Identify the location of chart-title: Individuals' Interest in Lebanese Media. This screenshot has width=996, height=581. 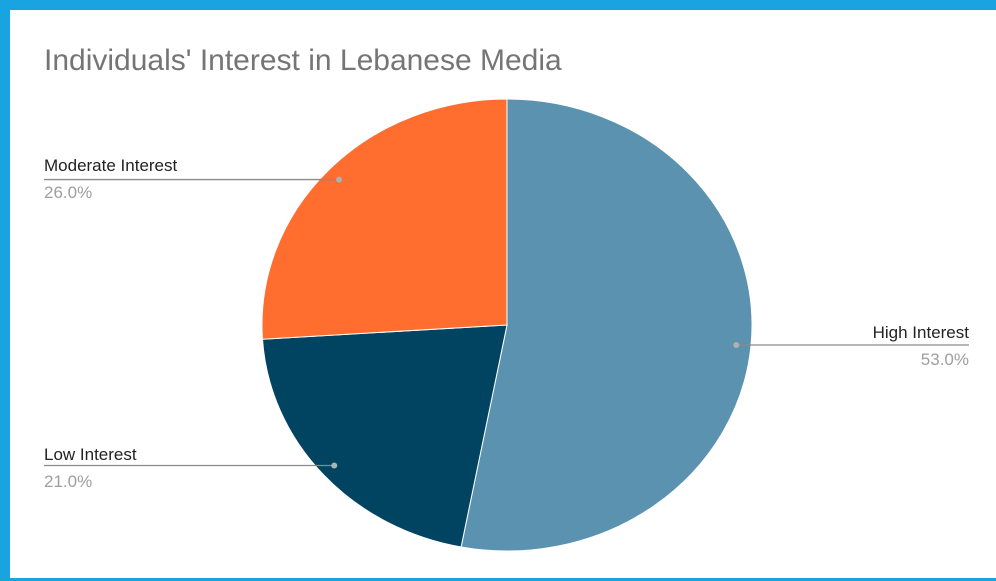
(303, 60).